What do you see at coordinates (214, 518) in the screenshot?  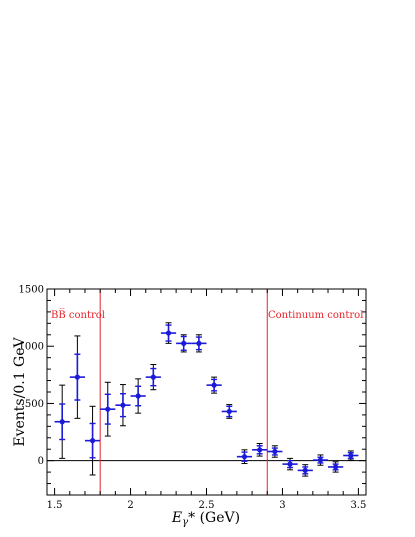 I see `x-axis-title-tail: * (GeV)` at bounding box center [214, 518].